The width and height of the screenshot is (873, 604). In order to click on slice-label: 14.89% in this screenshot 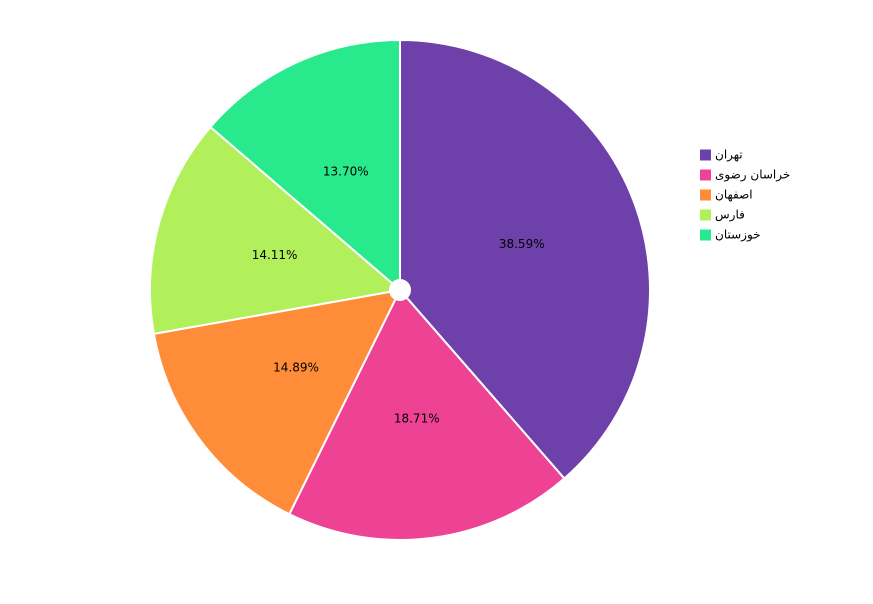, I will do `click(296, 368)`.